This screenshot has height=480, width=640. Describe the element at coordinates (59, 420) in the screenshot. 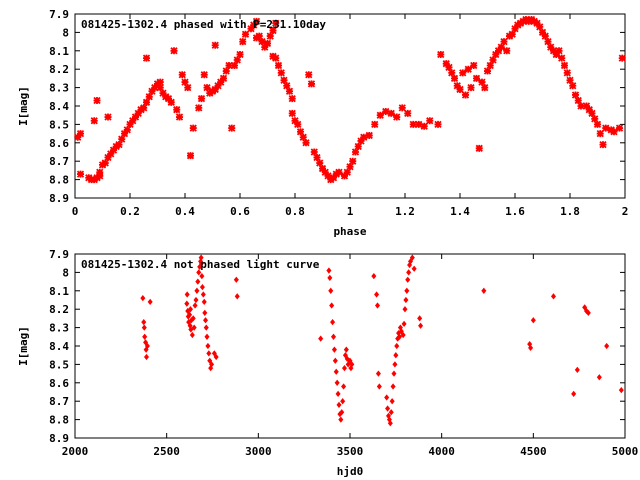

I see `y-tick-label: 8.8` at that location.